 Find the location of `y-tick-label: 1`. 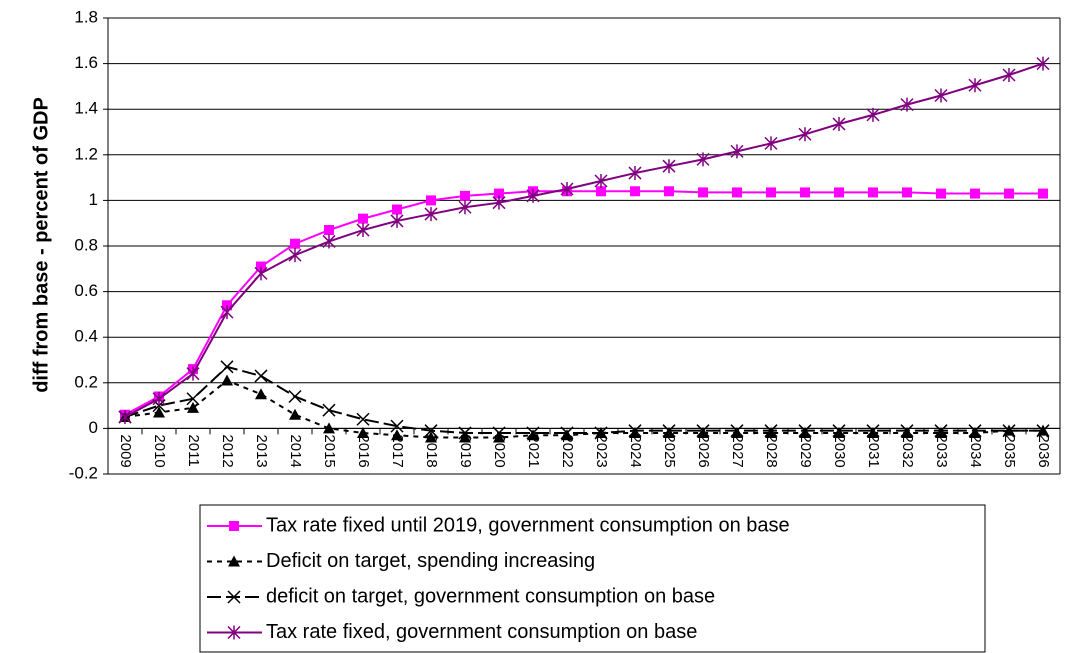

y-tick-label: 1 is located at coordinates (93, 199).